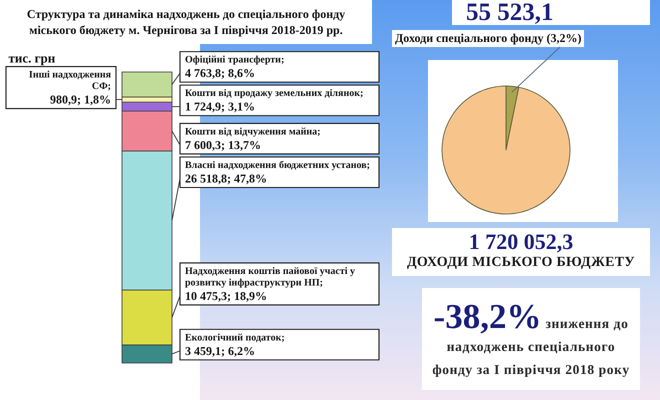  What do you see at coordinates (506, 150) in the screenshot?
I see `pie-slice` at bounding box center [506, 150].